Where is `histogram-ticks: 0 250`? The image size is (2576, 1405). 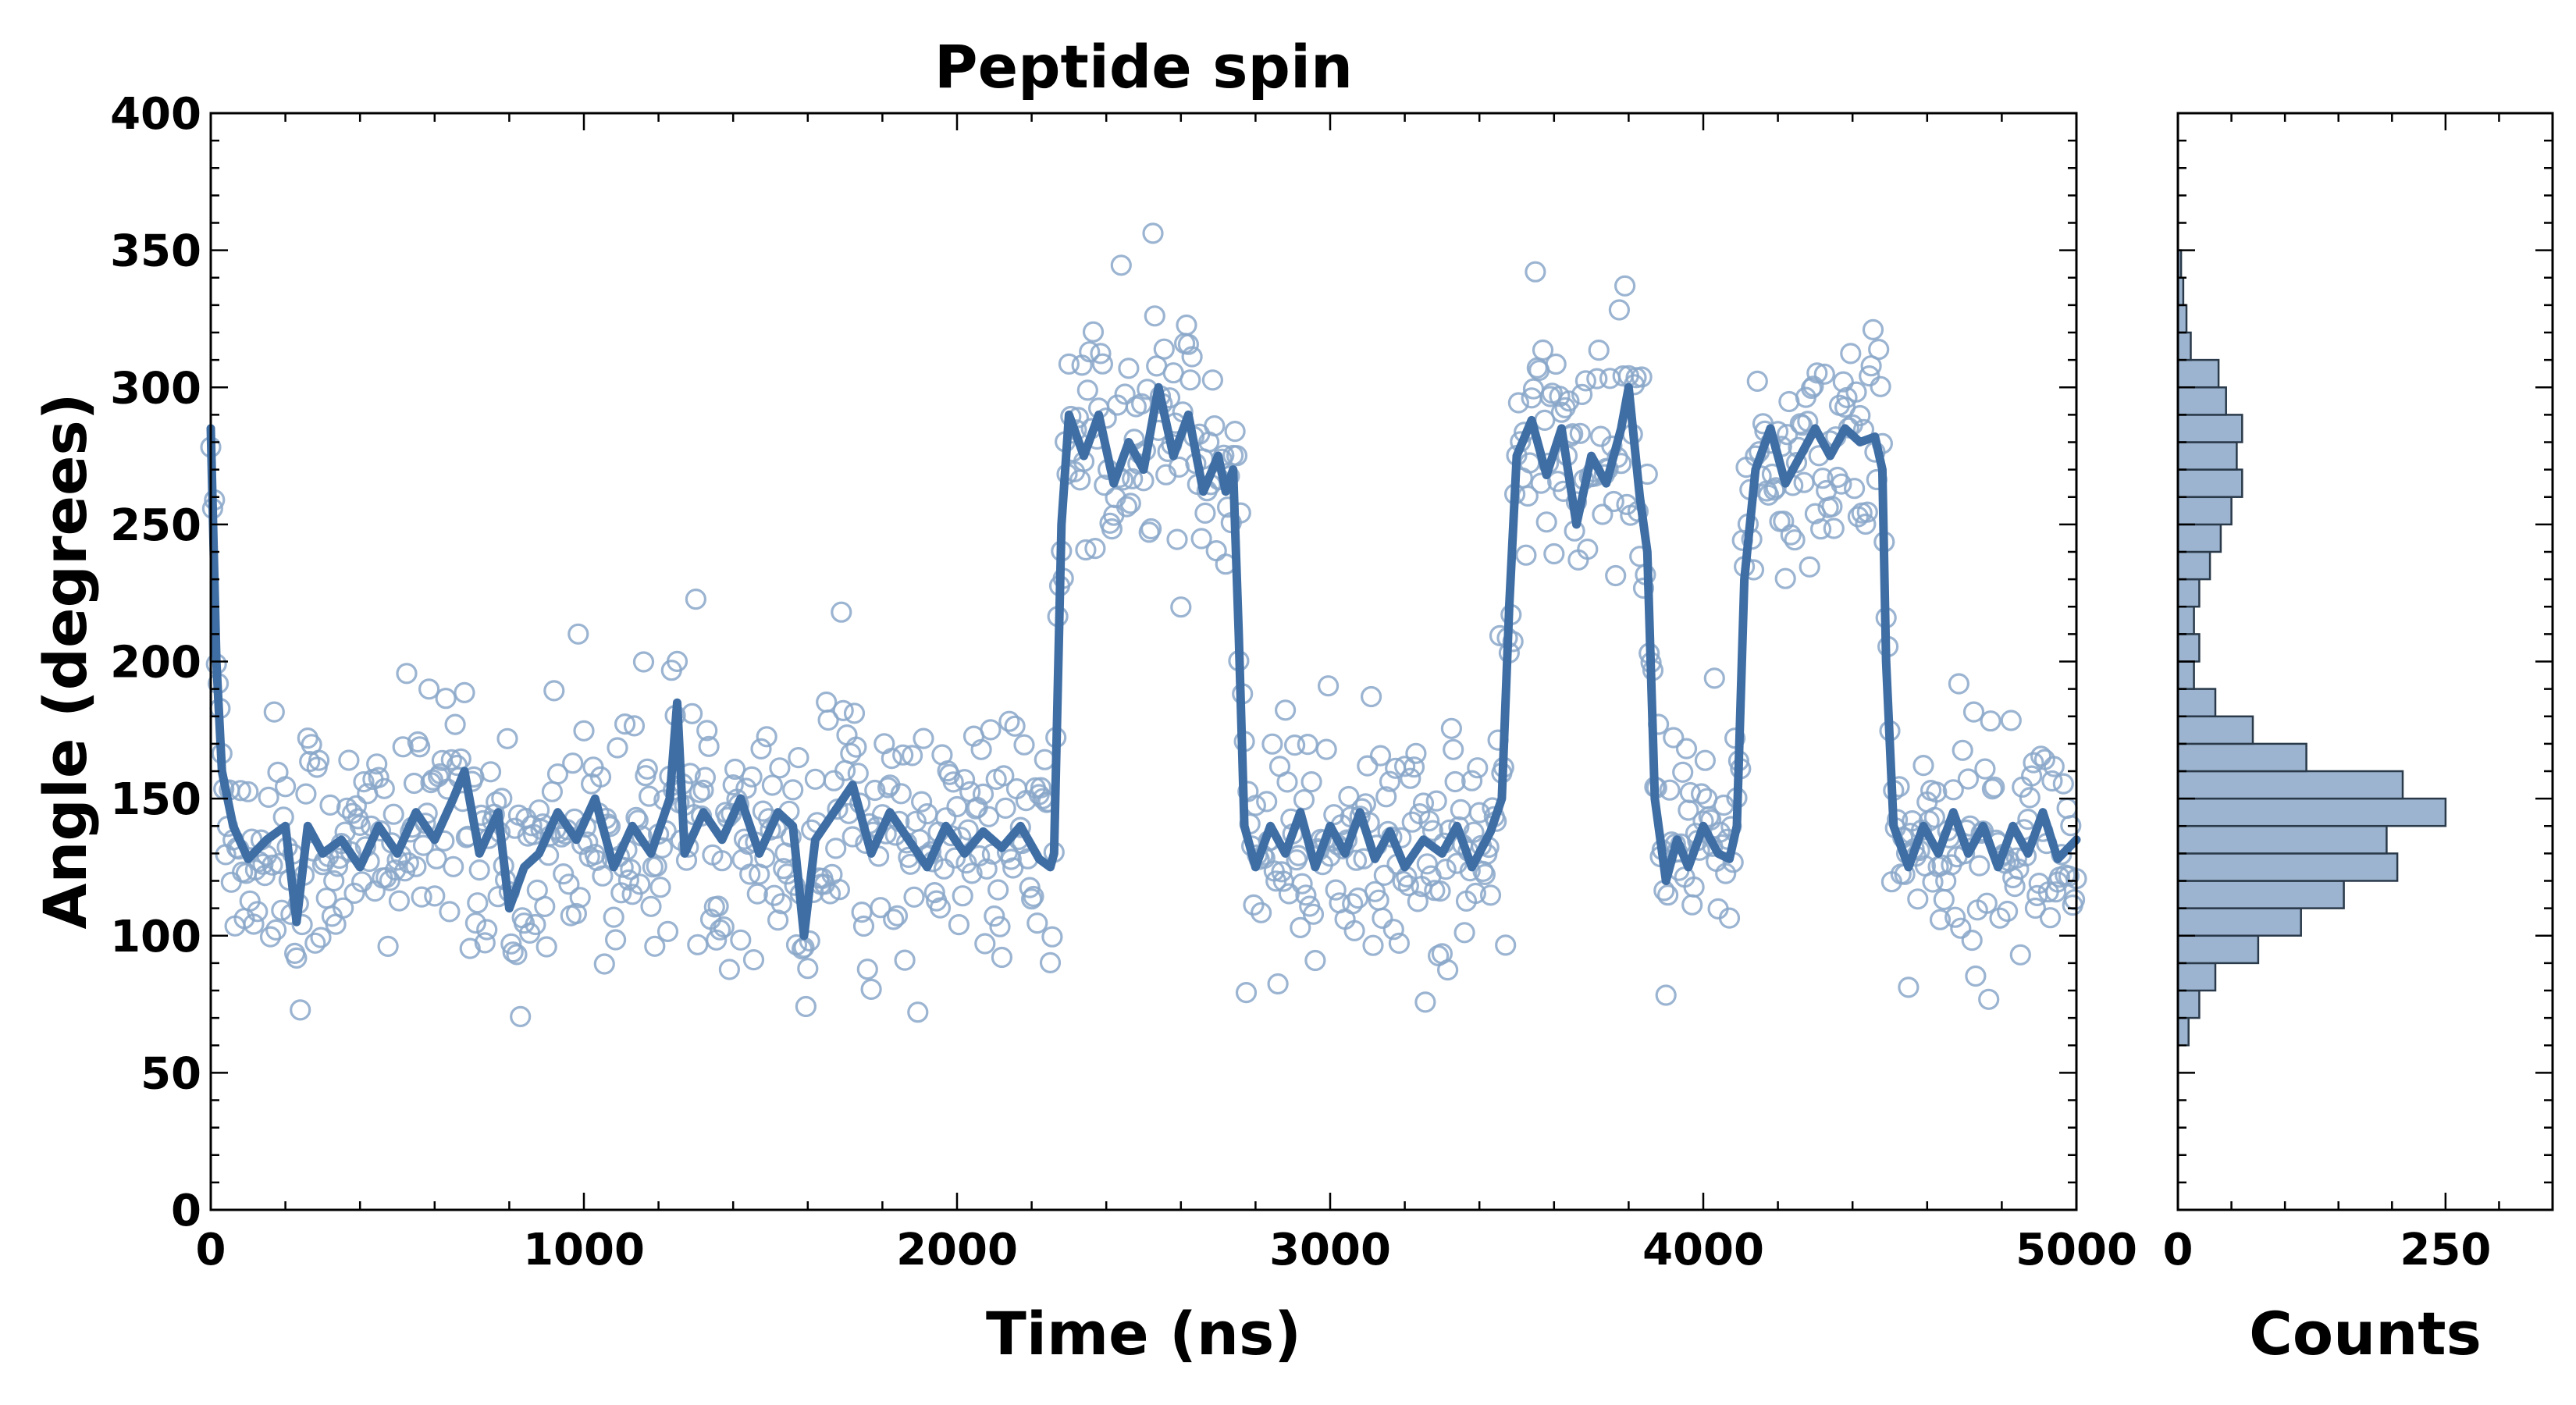 histogram-ticks: 0 250 is located at coordinates (2358, 694).